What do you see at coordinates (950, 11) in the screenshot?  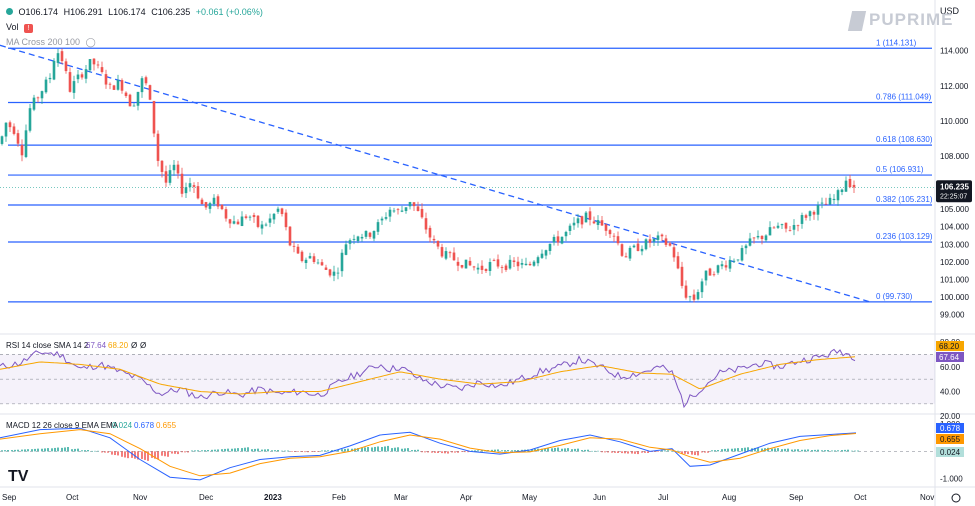 I see `currency-label: USD` at bounding box center [950, 11].